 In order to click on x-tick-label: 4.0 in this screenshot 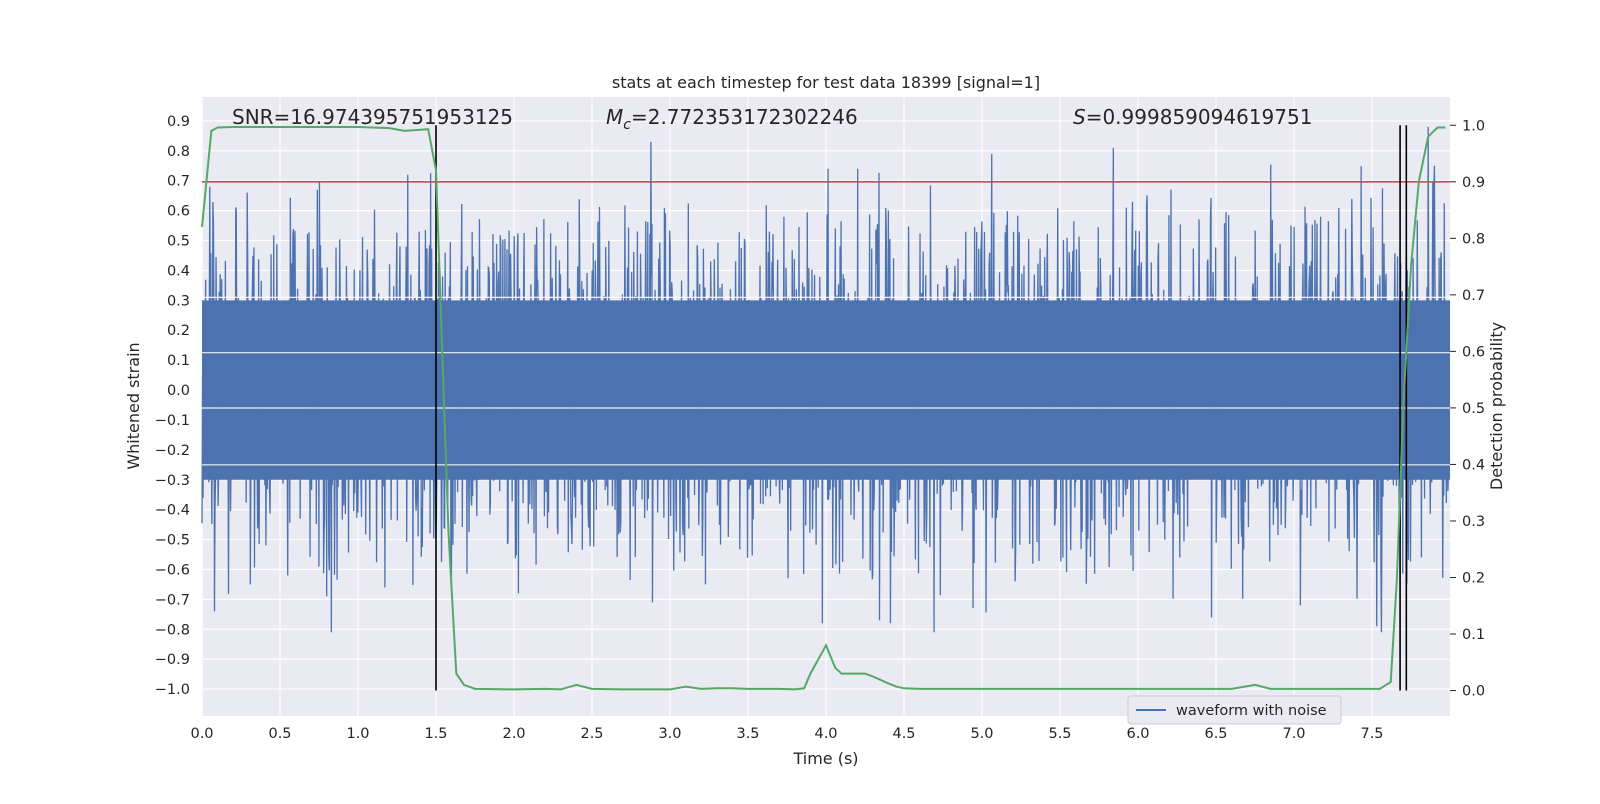, I will do `click(825, 734)`.